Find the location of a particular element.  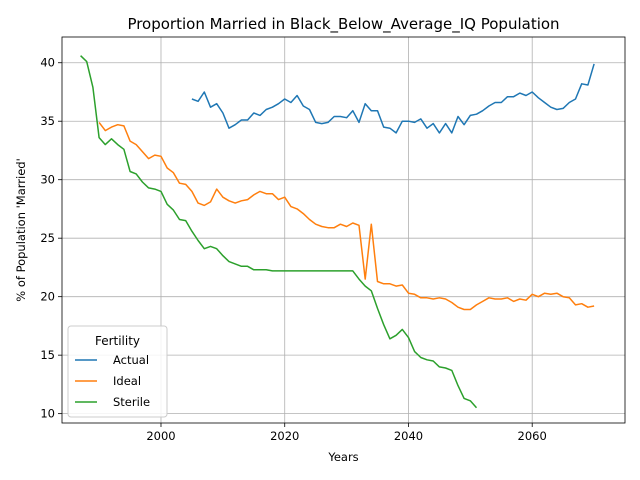

y-tick-label: 25 is located at coordinates (47, 238).